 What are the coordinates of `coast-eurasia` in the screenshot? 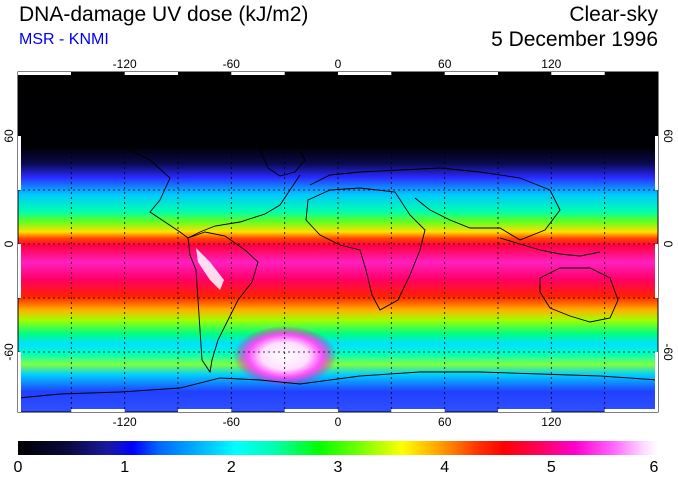 It's located at (435, 204).